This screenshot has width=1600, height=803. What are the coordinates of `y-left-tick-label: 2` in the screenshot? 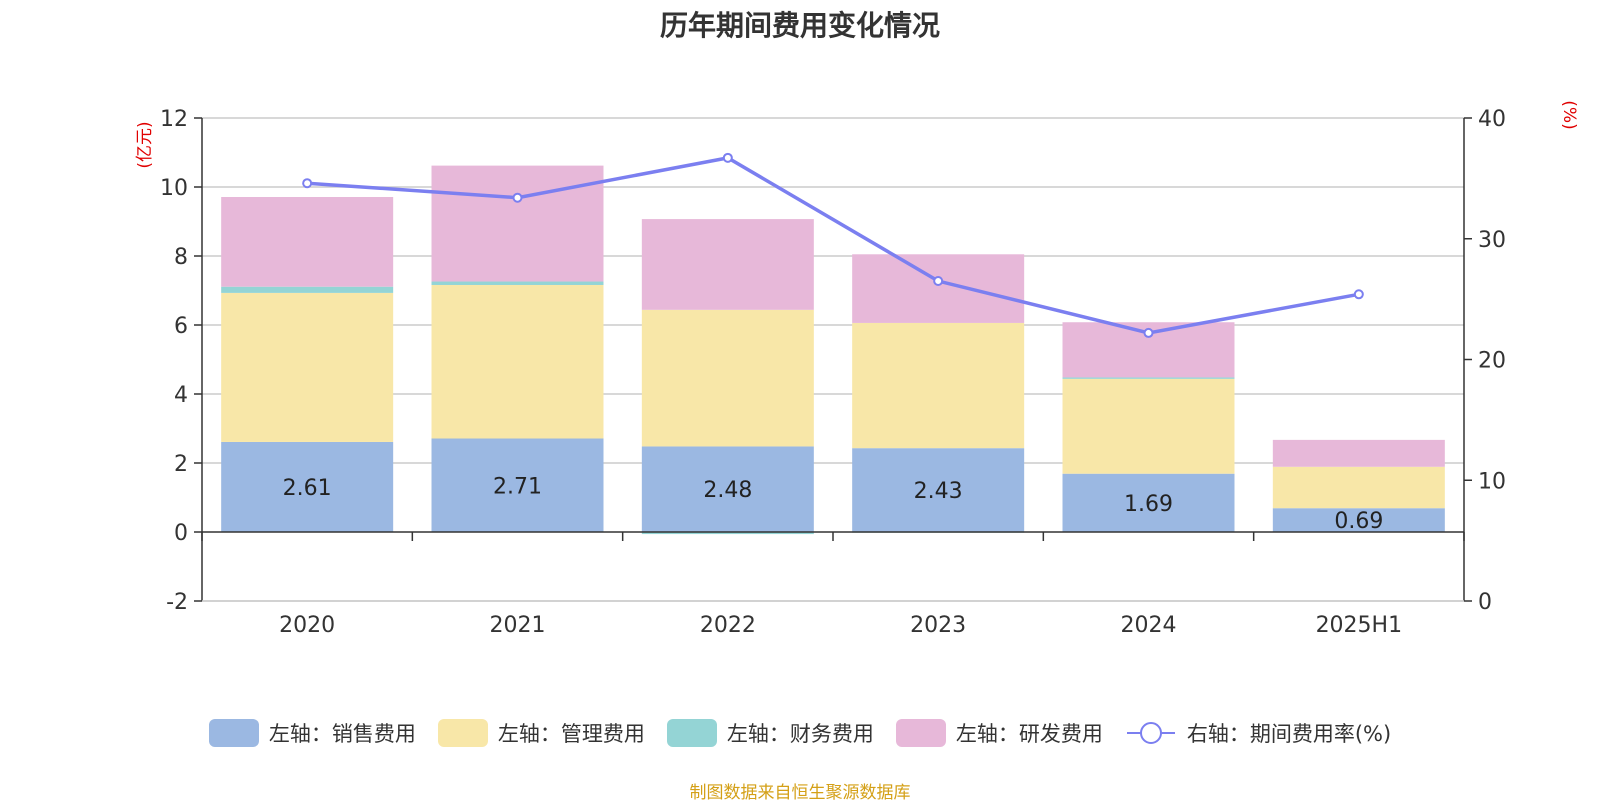 It's located at (181, 464).